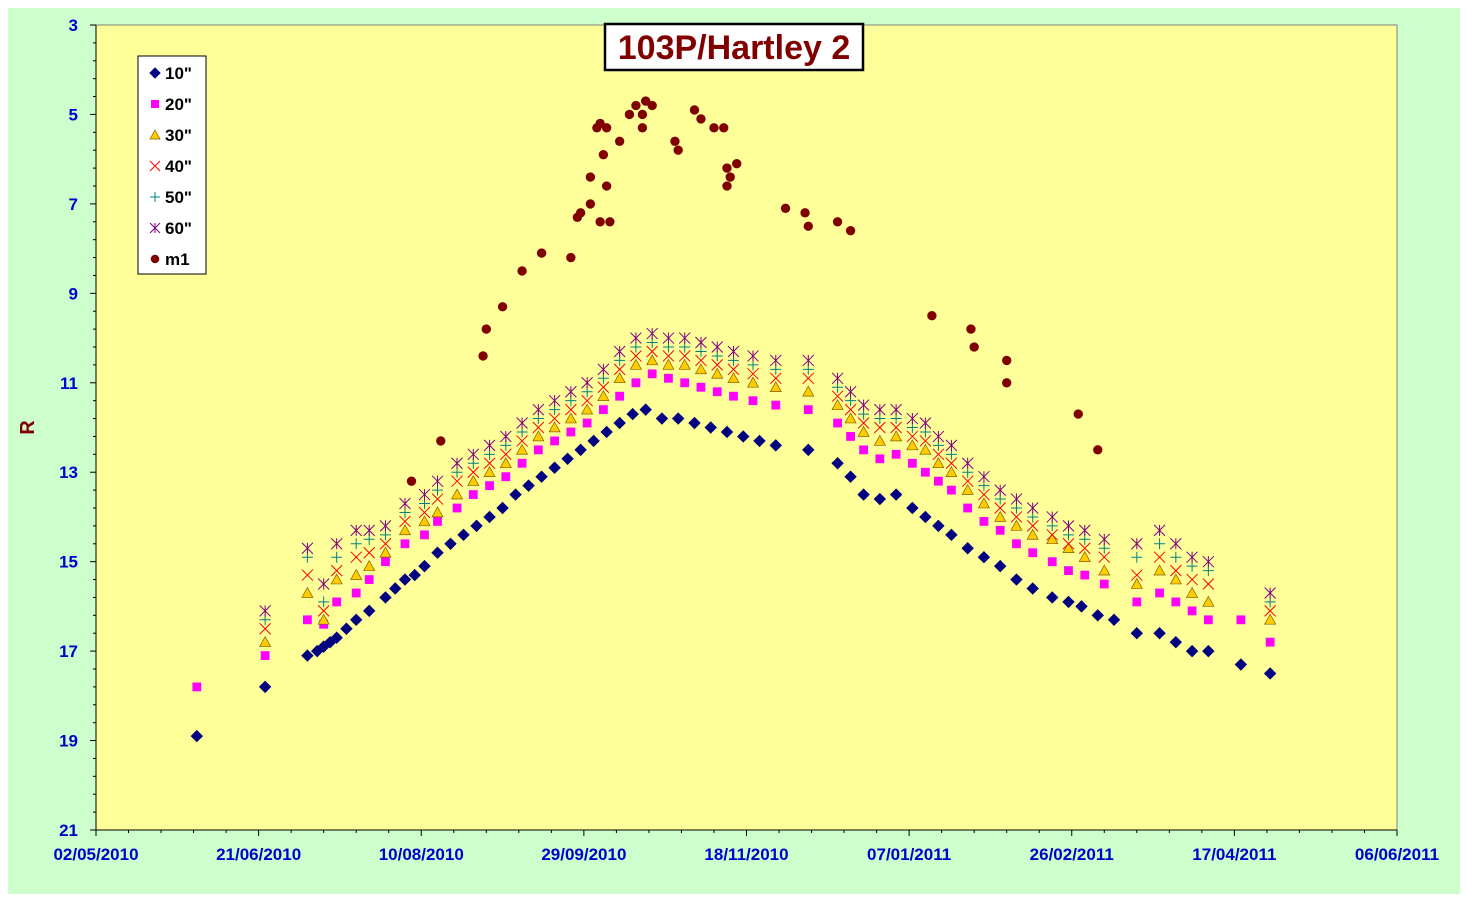 The image size is (1466, 901). I want to click on title-box, so click(734, 47).